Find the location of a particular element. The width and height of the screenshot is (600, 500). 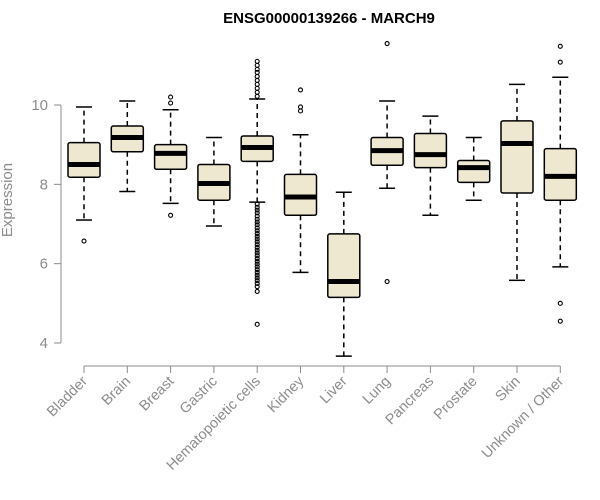

x-tick-label: Kidney is located at coordinates (286, 394).